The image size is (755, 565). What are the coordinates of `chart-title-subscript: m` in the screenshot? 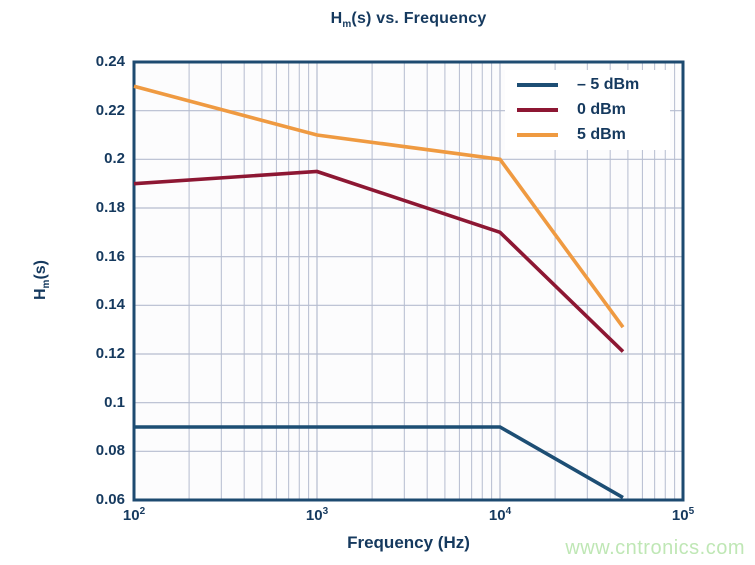 It's located at (347, 25).